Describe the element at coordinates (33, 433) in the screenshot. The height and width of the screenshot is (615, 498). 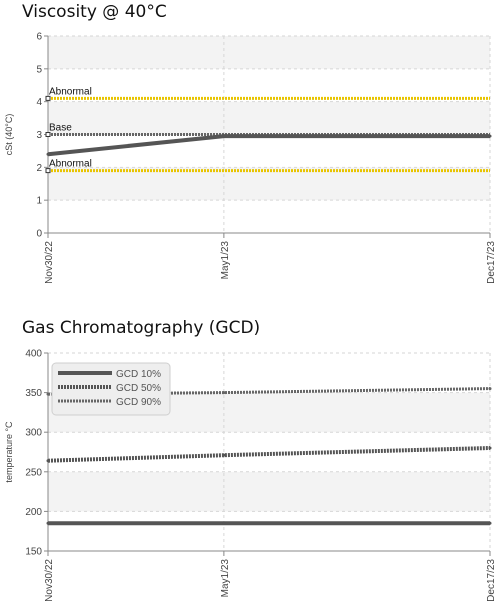
I see `y-tick-label: 300` at that location.